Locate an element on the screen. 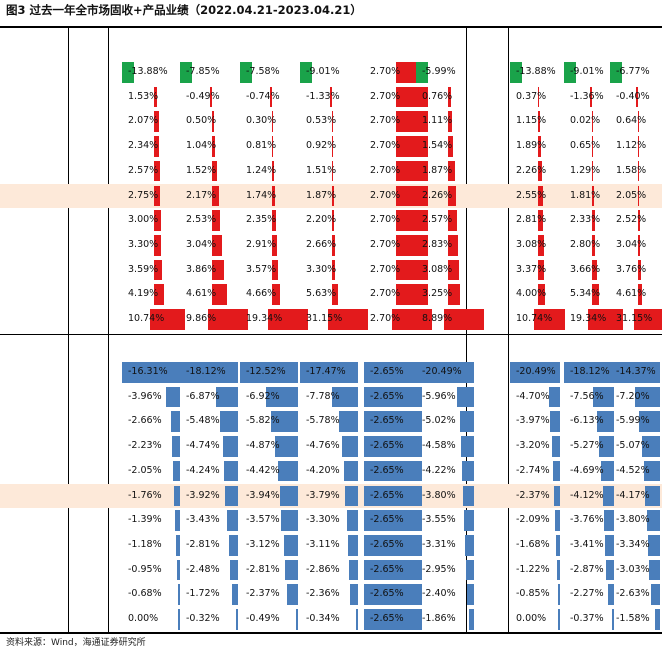  bottom-value-cell: -6.13% is located at coordinates (587, 421).